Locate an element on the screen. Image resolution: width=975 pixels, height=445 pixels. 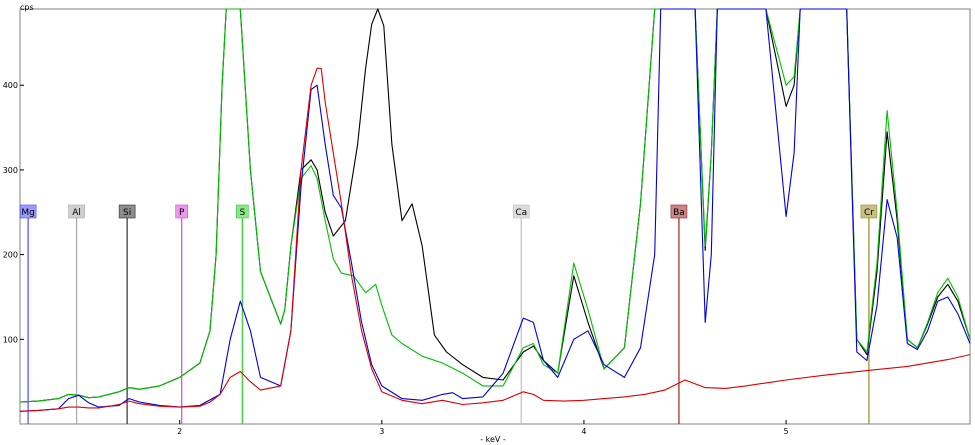
element-label: Ca is located at coordinates (521, 213).